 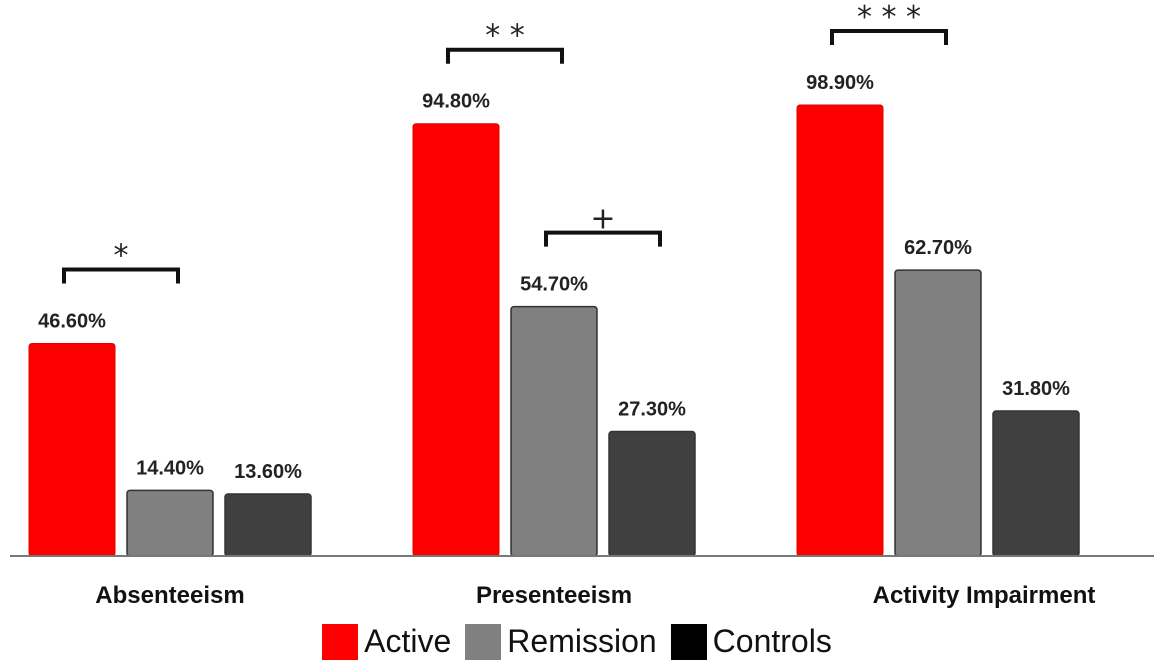 I want to click on value-label-active-2: 98.90%, so click(x=840, y=83).